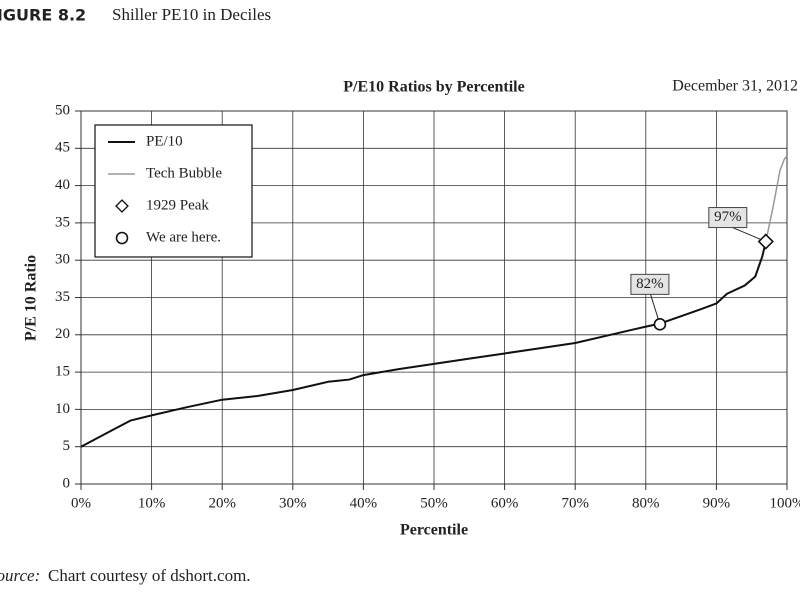  Describe the element at coordinates (433, 87) in the screenshot. I see `chart-title: P/E10 Ratios by Percentile` at that location.